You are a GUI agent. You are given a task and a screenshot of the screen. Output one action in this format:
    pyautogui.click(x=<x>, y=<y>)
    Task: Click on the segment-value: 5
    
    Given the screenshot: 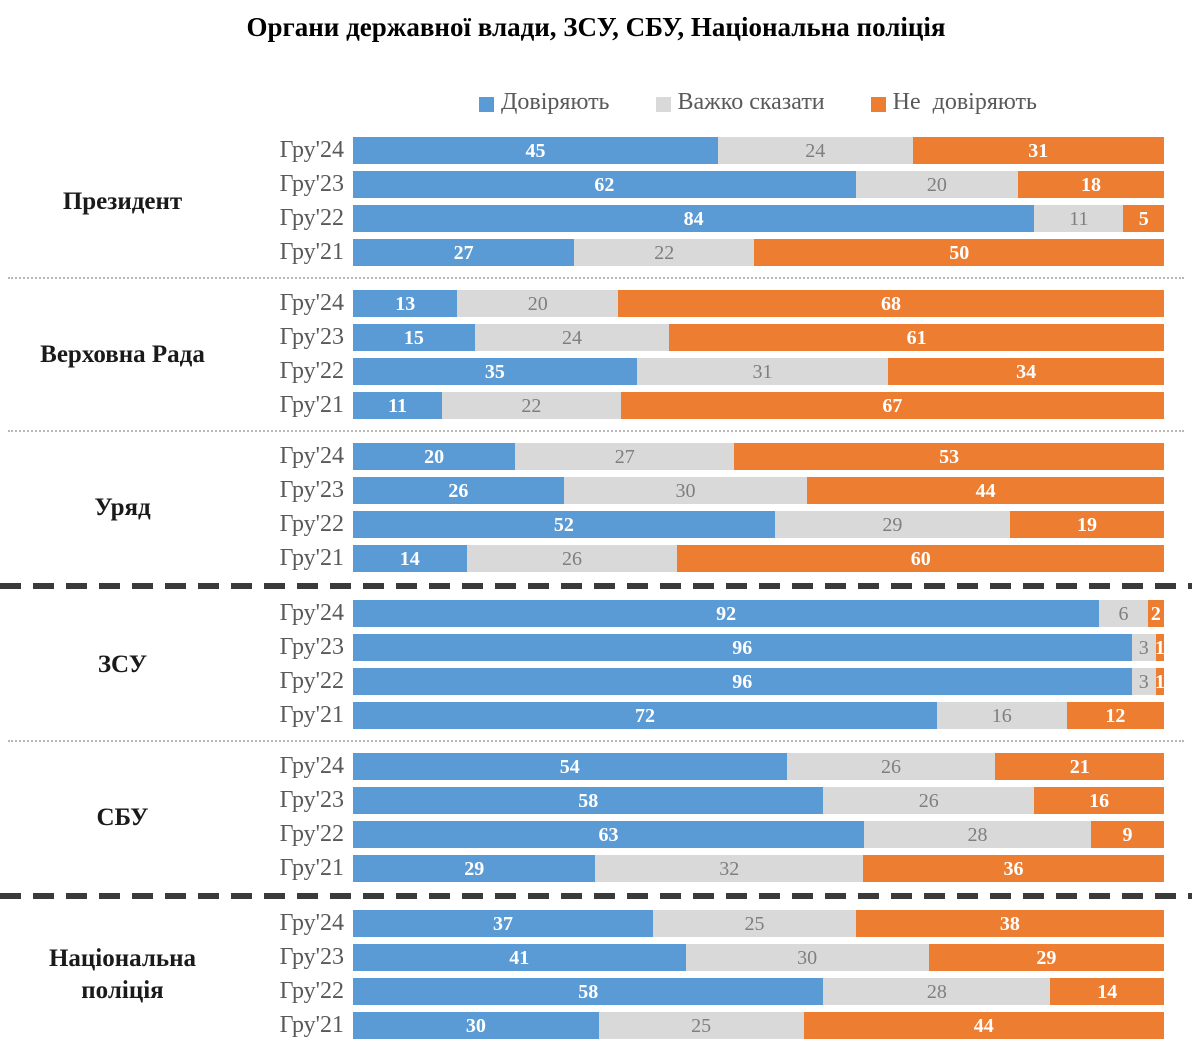 What is the action you would take?
    pyautogui.click(x=1143, y=218)
    